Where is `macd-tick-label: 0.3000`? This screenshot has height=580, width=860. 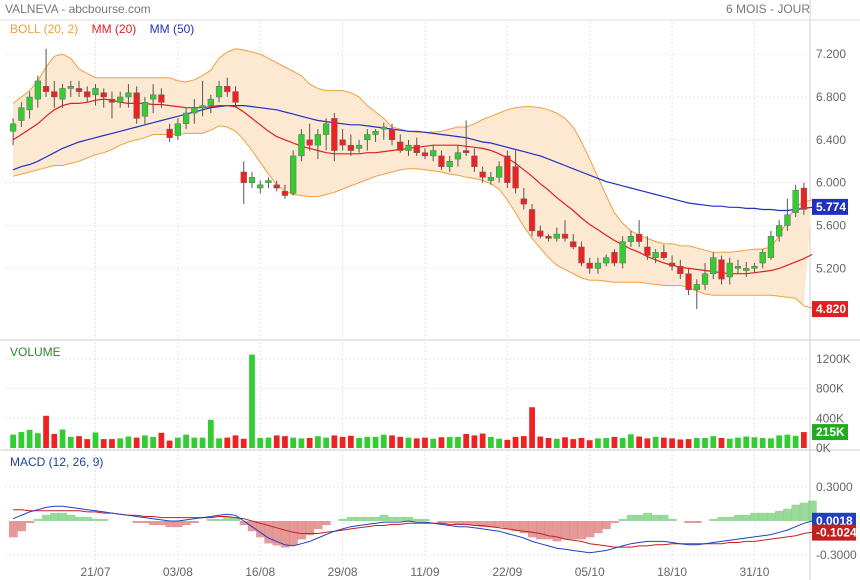 macd-tick-label: 0.3000 is located at coordinates (834, 487).